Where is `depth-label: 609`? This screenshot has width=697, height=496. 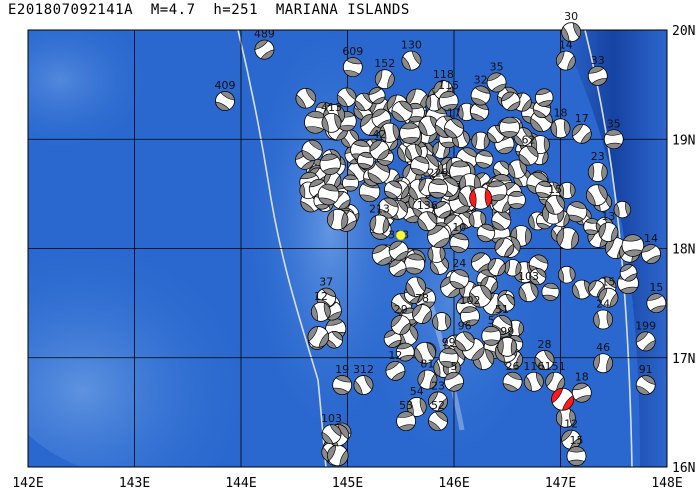 depth-label: 609 is located at coordinates (352, 51).